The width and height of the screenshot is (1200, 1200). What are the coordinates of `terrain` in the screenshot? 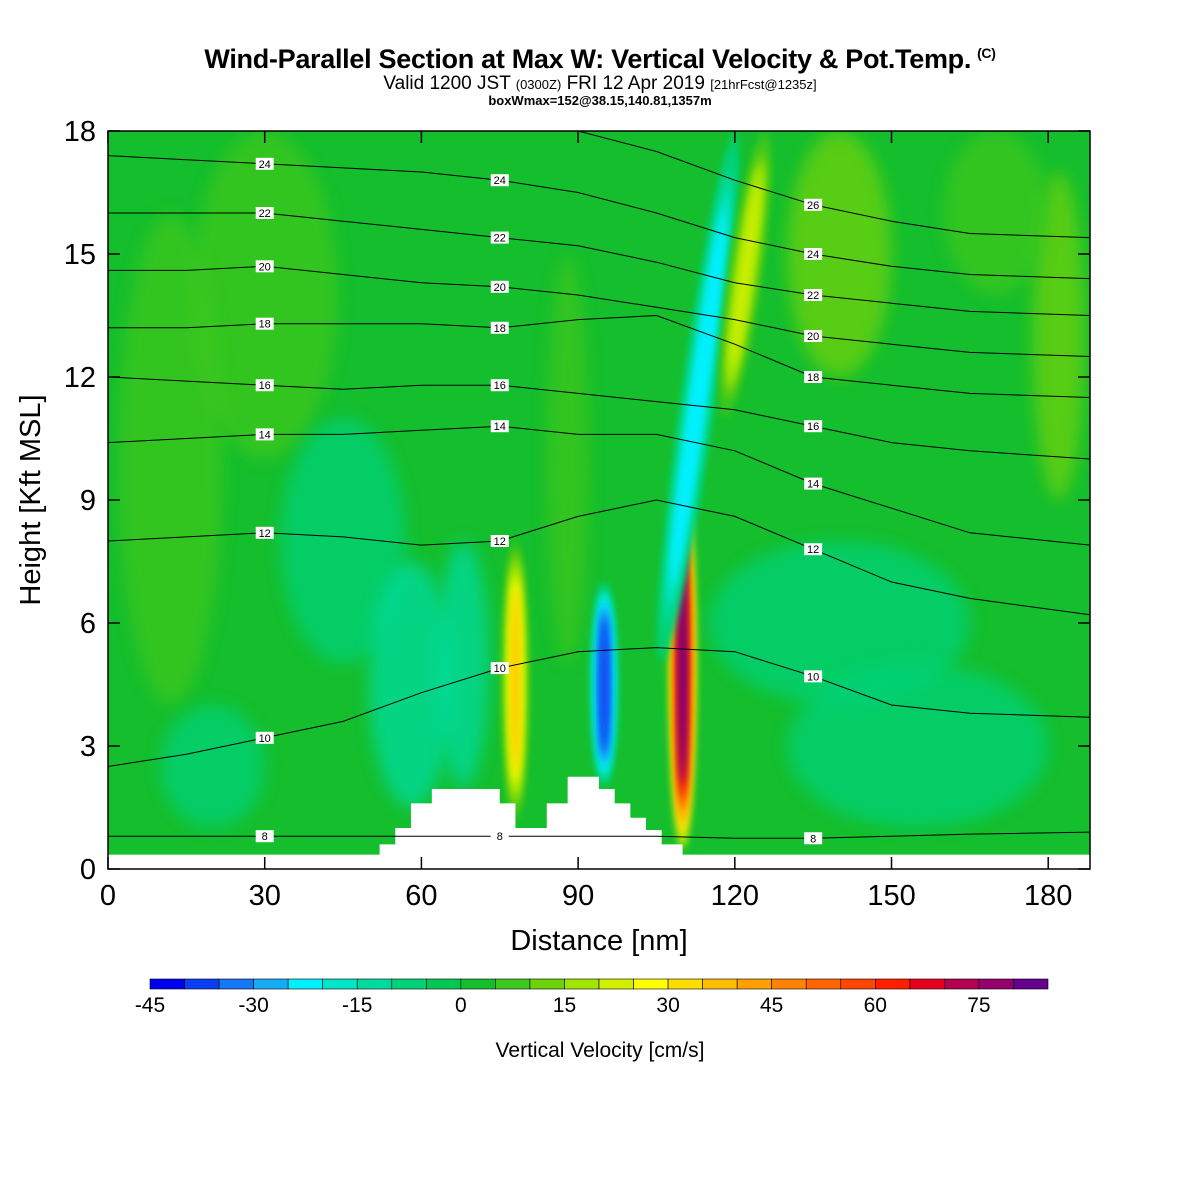 It's located at (599, 822).